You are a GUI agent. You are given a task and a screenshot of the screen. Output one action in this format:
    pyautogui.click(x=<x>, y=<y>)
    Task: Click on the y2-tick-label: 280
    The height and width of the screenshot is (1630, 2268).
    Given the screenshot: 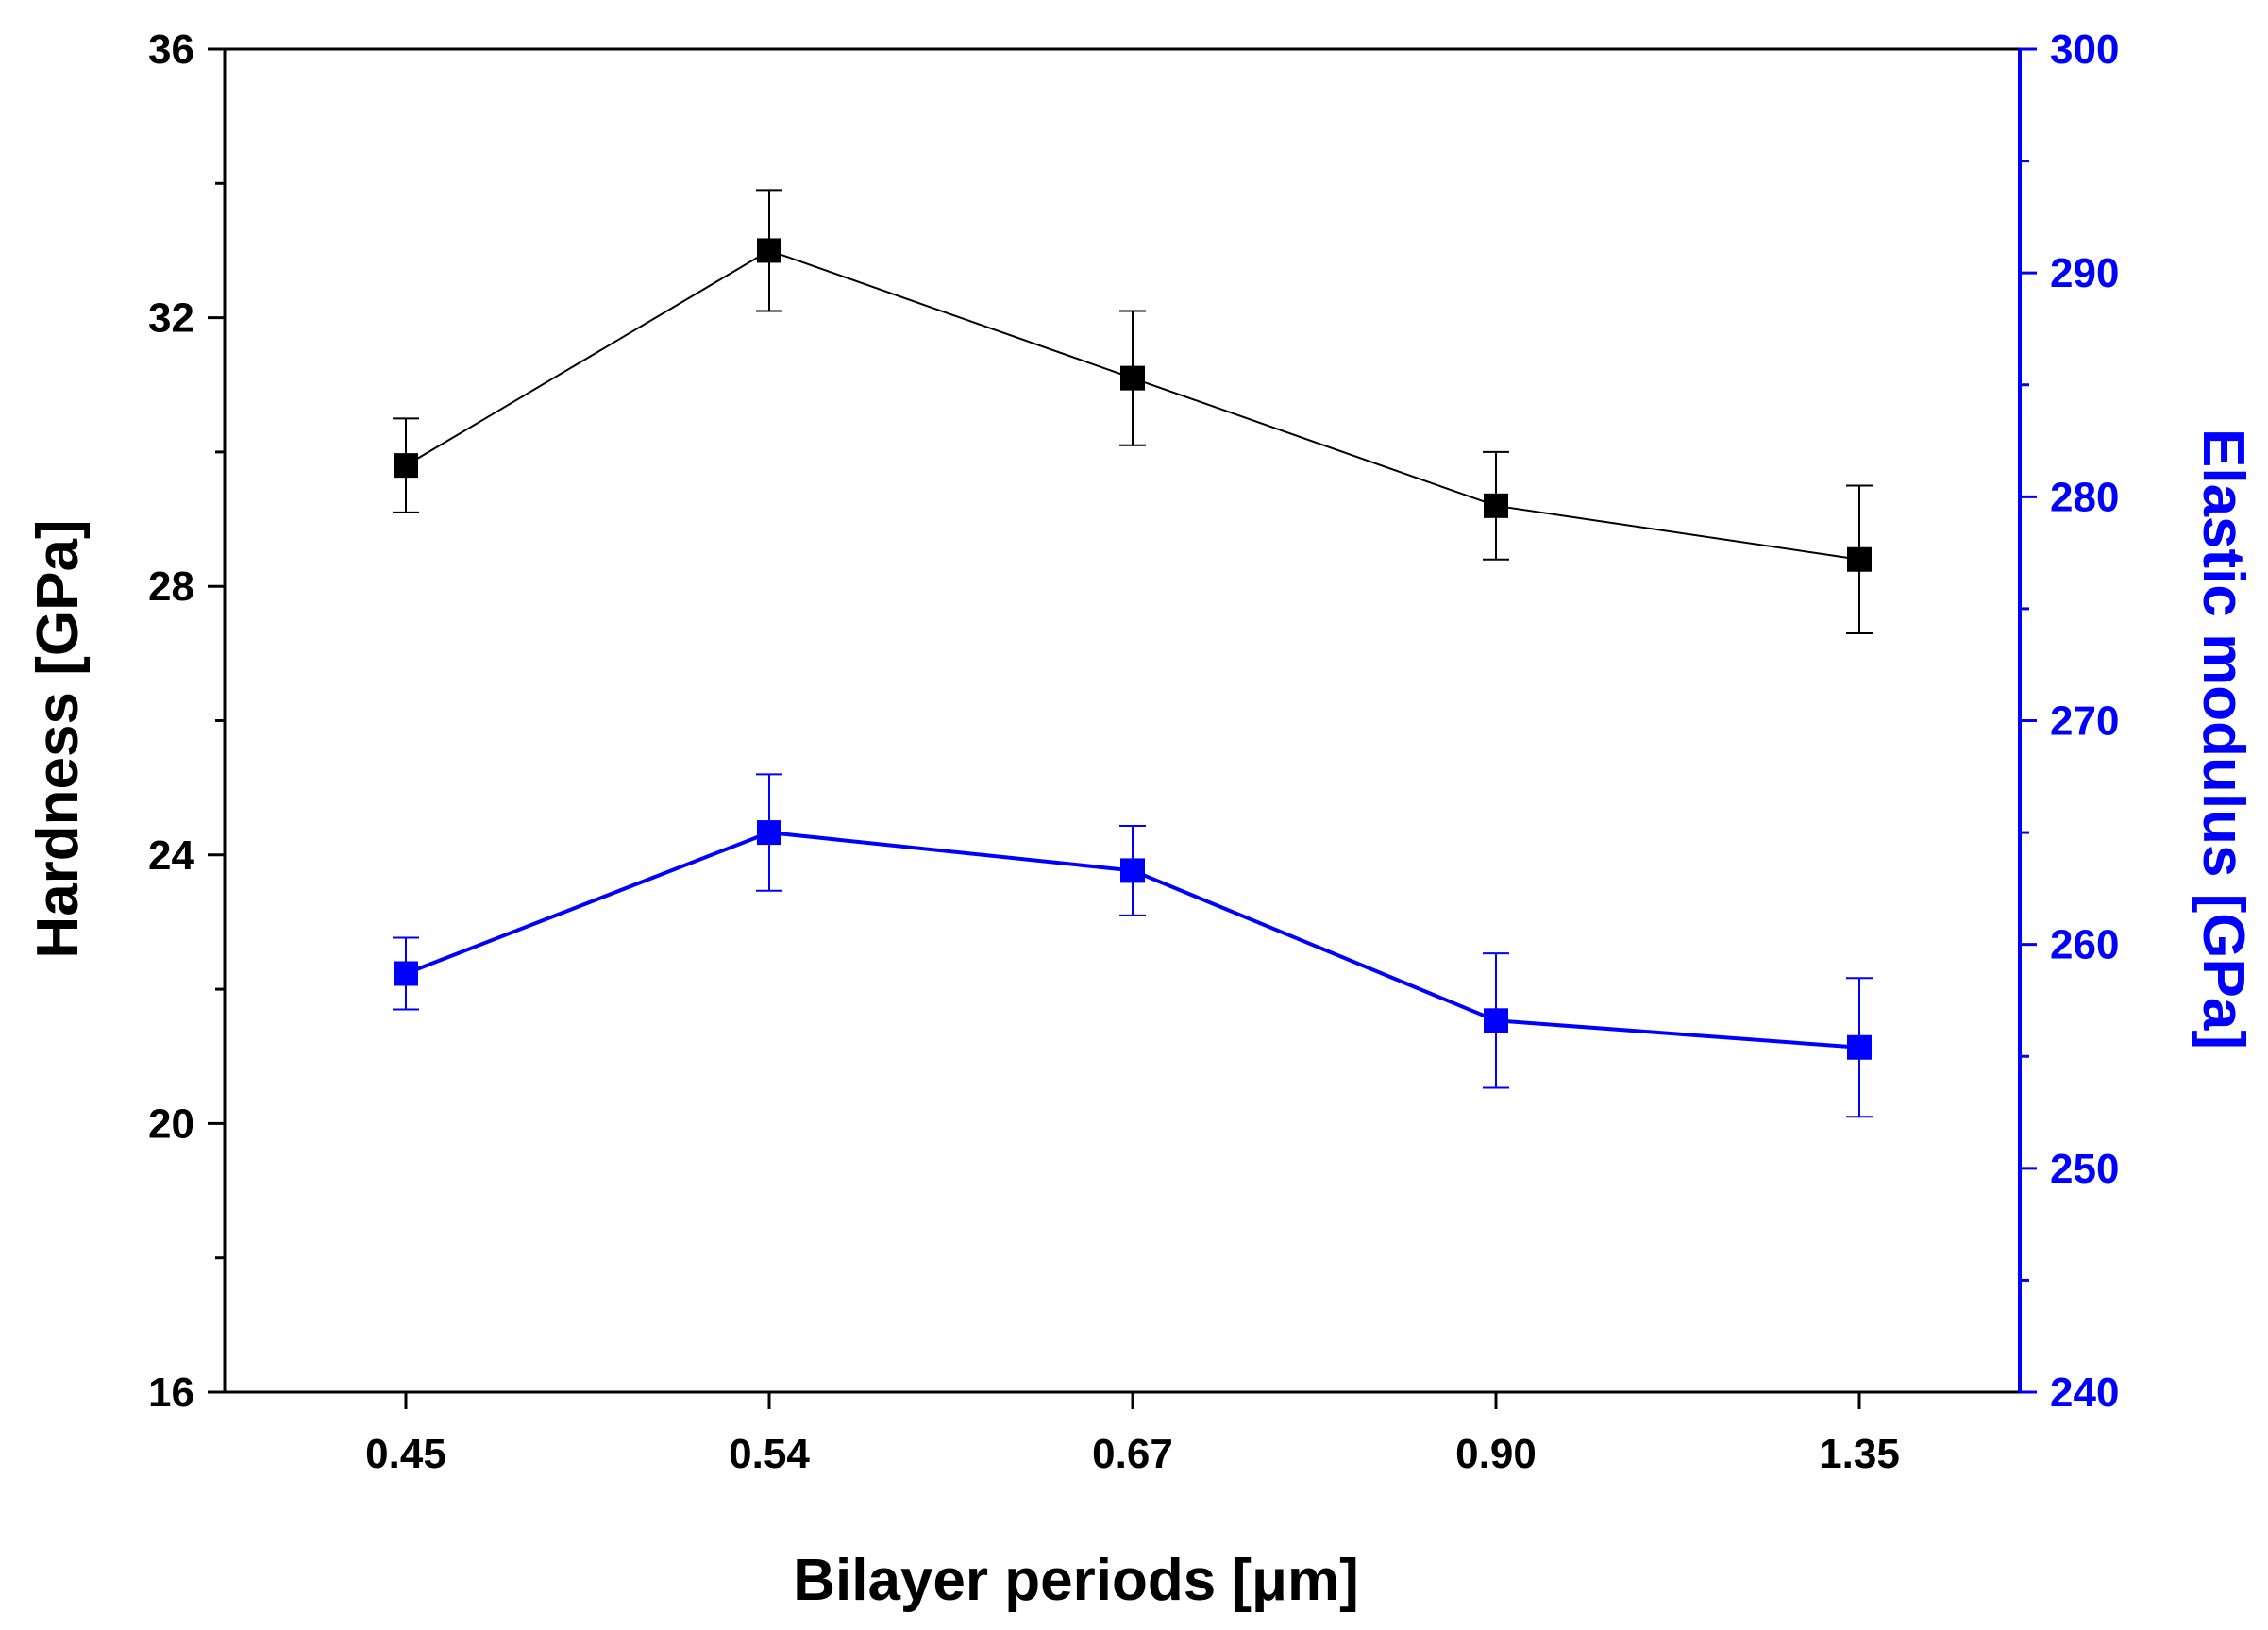 What is the action you would take?
    pyautogui.click(x=2084, y=497)
    